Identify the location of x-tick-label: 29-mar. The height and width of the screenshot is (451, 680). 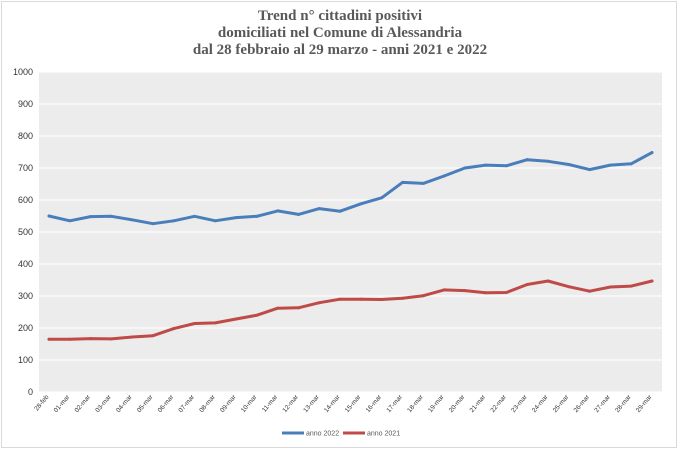
(644, 403).